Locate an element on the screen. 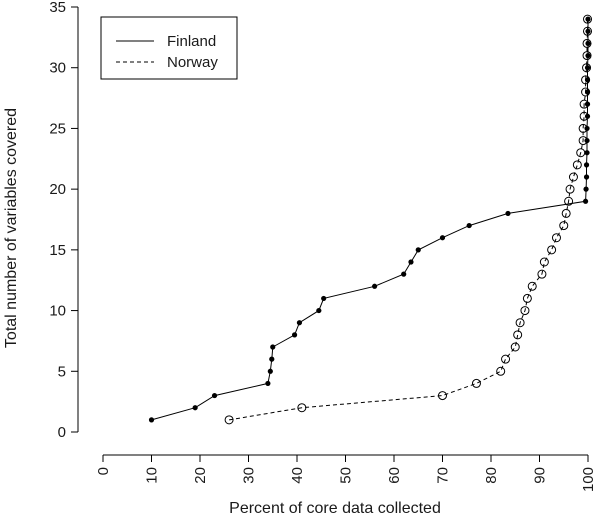 Image resolution: width=596 pixels, height=519 pixels. legend: Finland Norway is located at coordinates (169, 48).